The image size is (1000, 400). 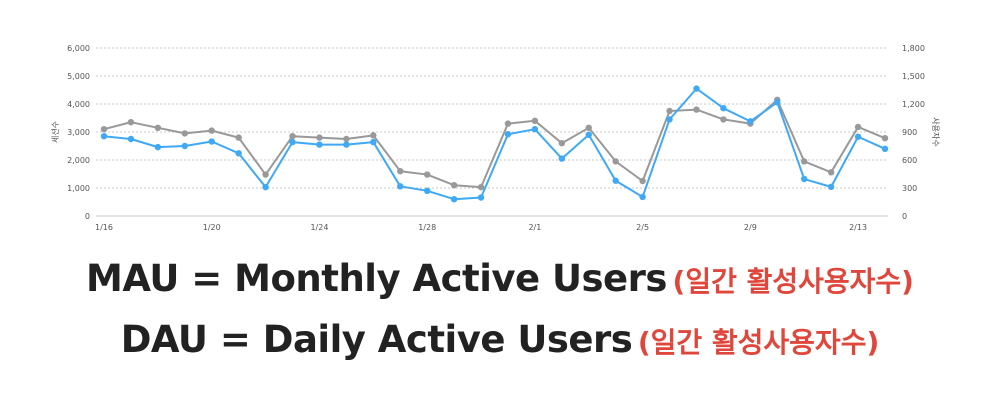 I want to click on y-tick-label: 3,000, so click(x=78, y=132).